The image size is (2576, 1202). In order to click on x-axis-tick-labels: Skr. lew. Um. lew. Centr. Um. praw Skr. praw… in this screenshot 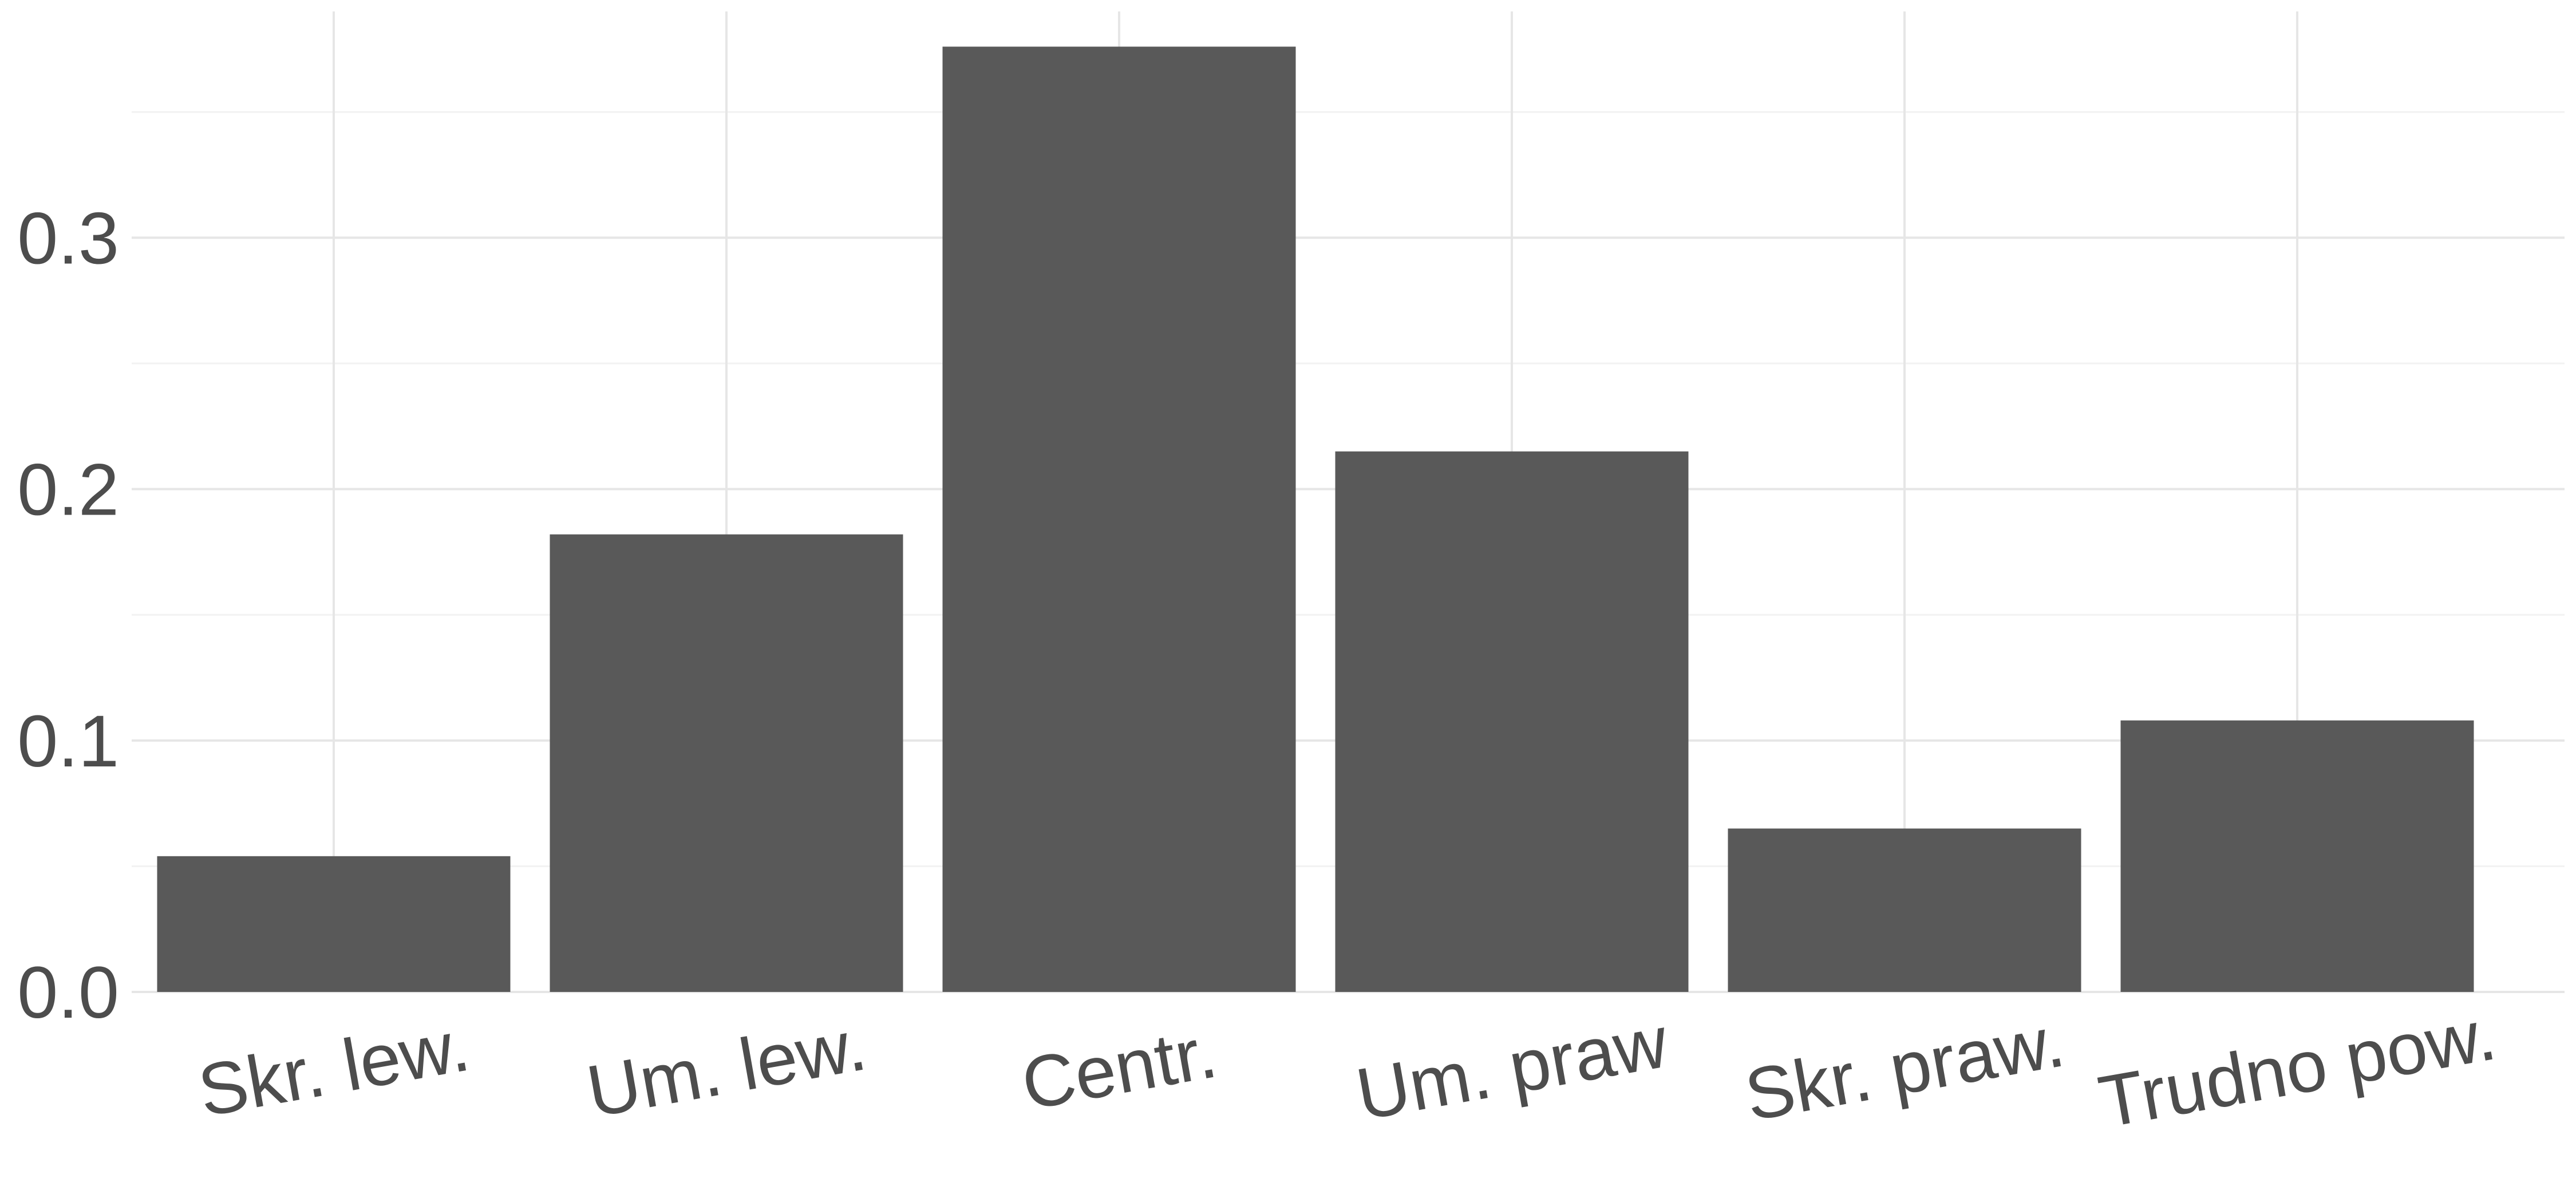, I will do `click(1347, 1068)`.